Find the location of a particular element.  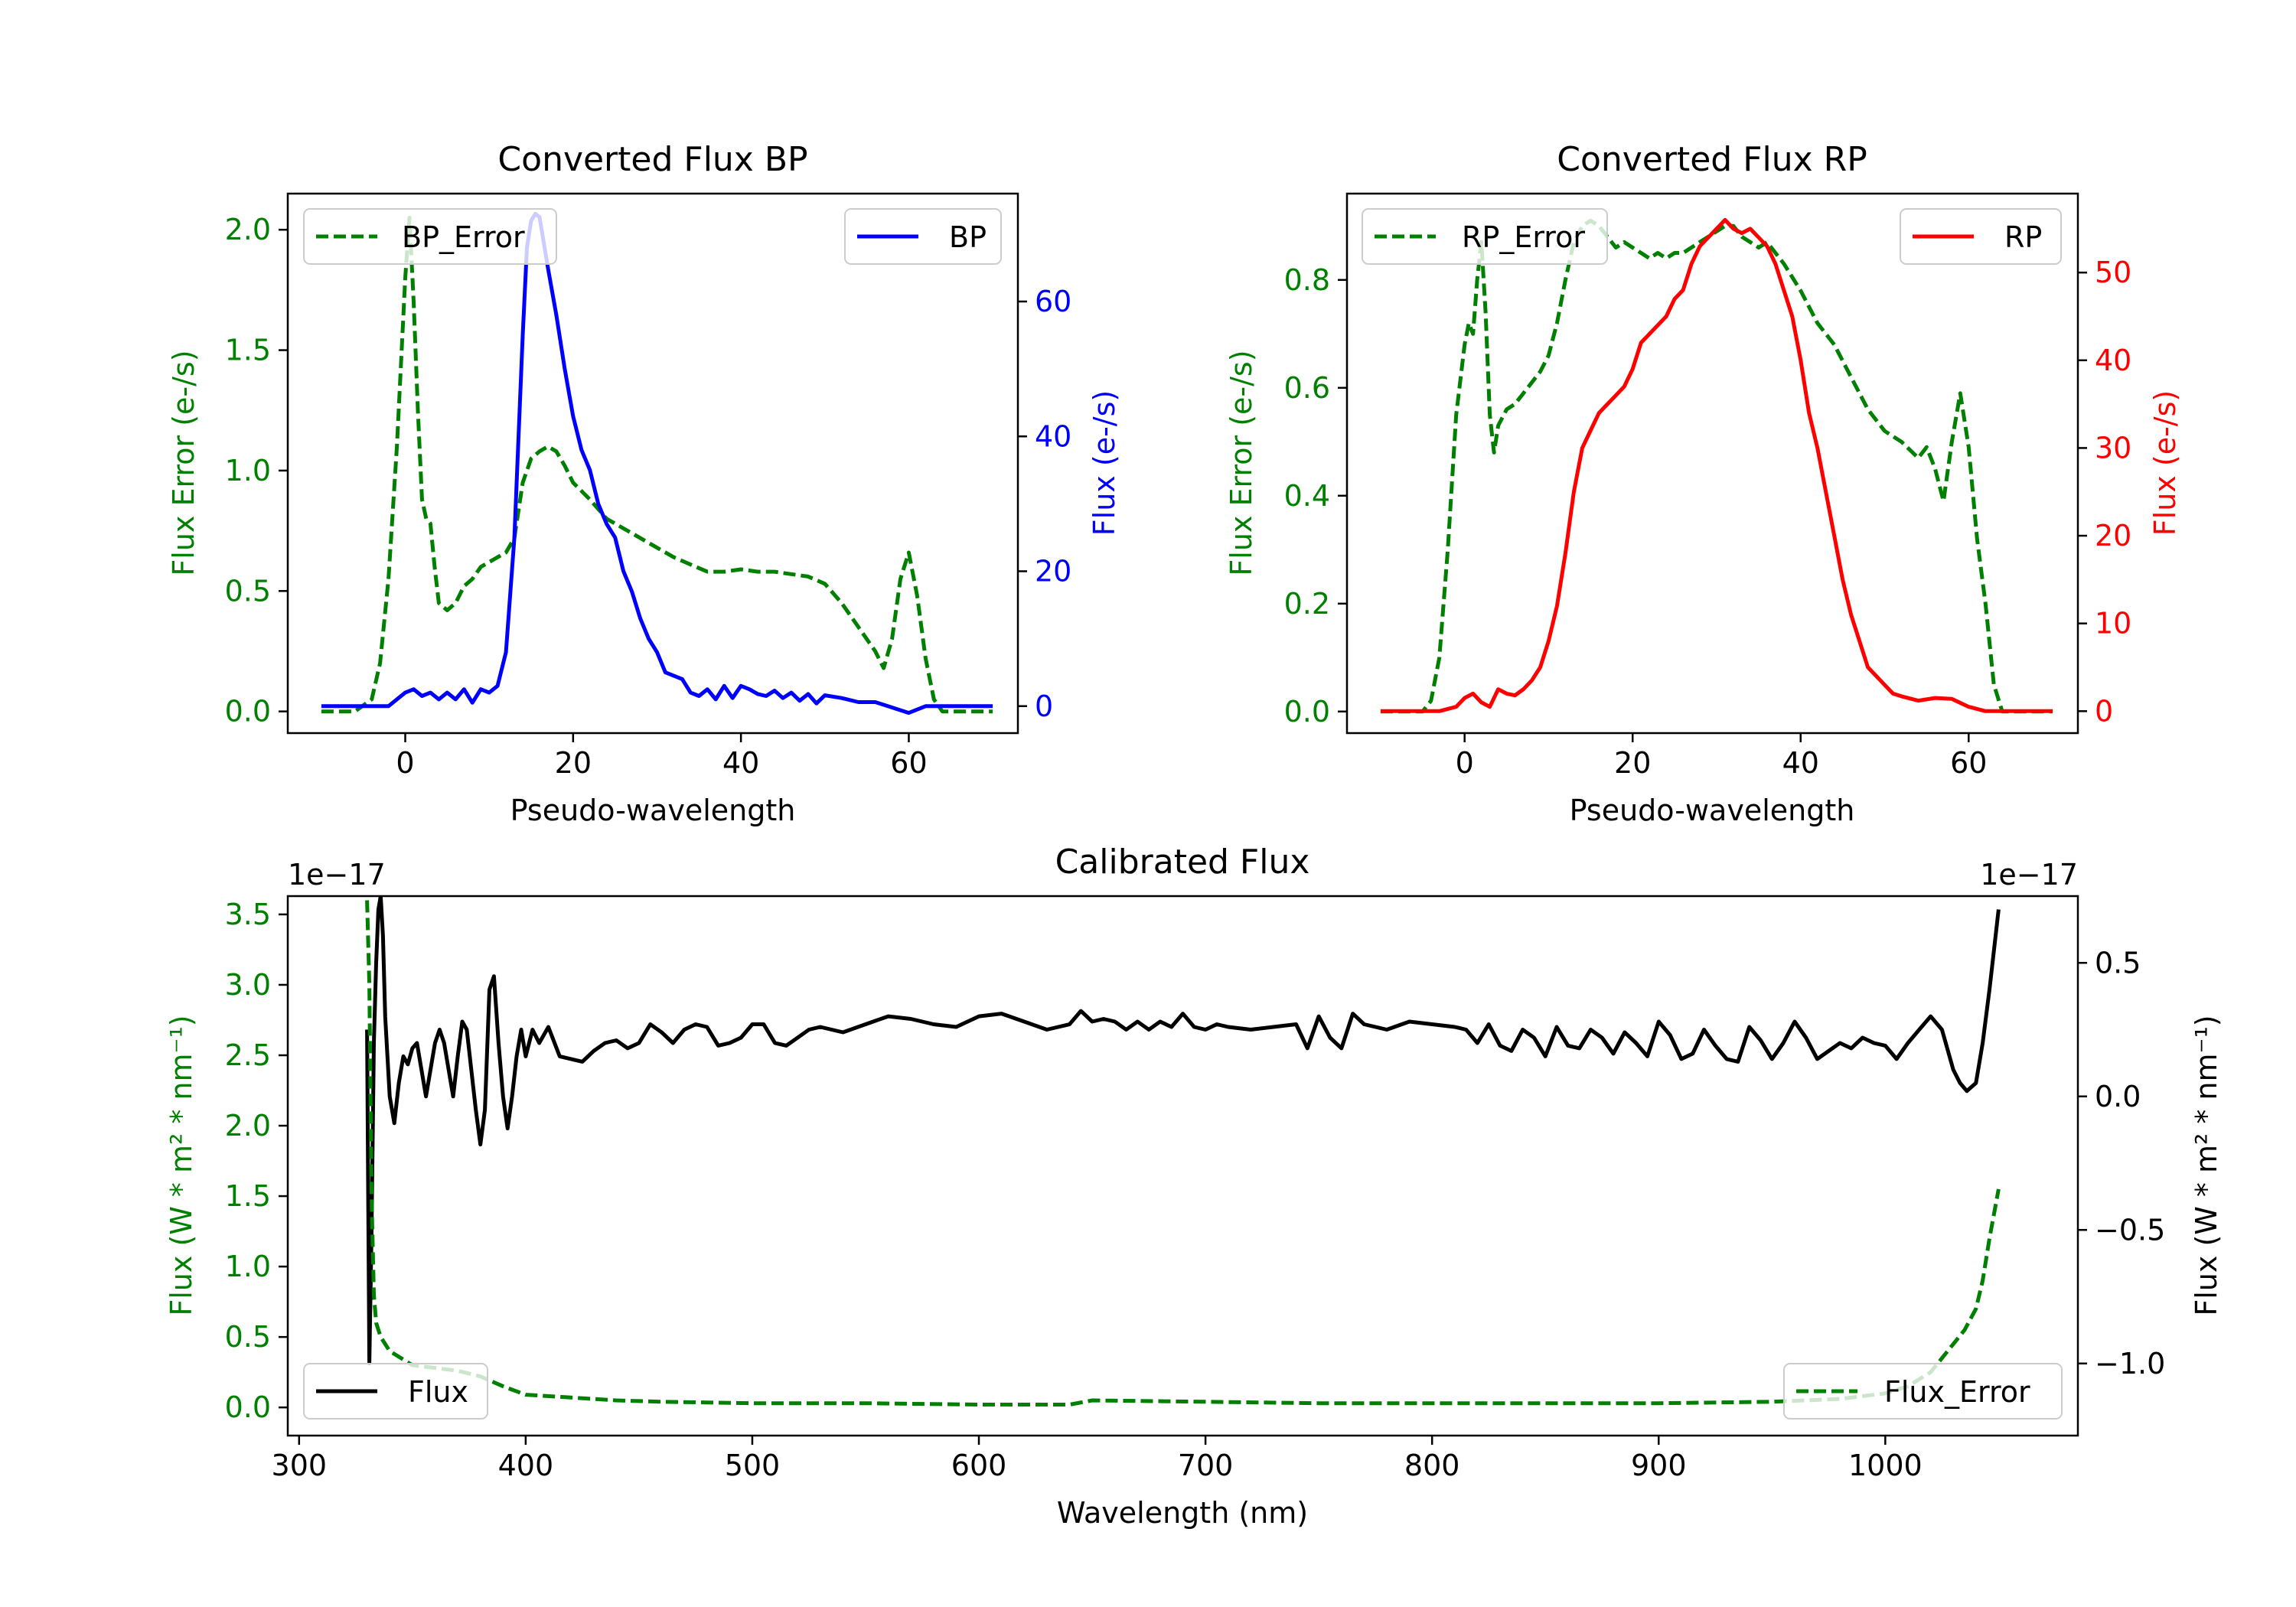

calibrated-legend-error-label: Flux_Error is located at coordinates (1957, 1392).